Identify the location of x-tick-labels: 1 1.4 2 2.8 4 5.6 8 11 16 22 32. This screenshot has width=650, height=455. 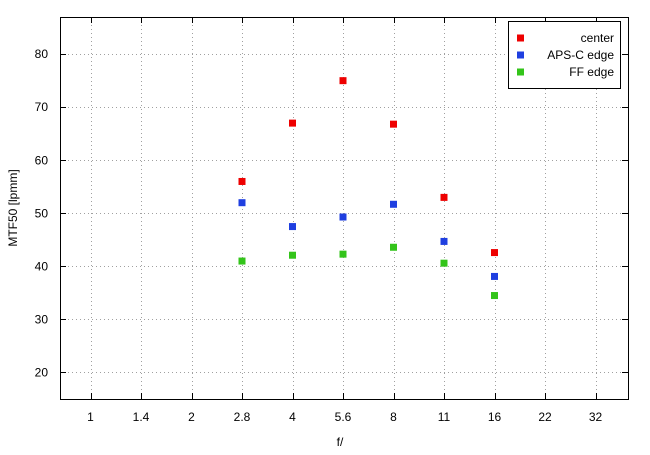
(344, 417).